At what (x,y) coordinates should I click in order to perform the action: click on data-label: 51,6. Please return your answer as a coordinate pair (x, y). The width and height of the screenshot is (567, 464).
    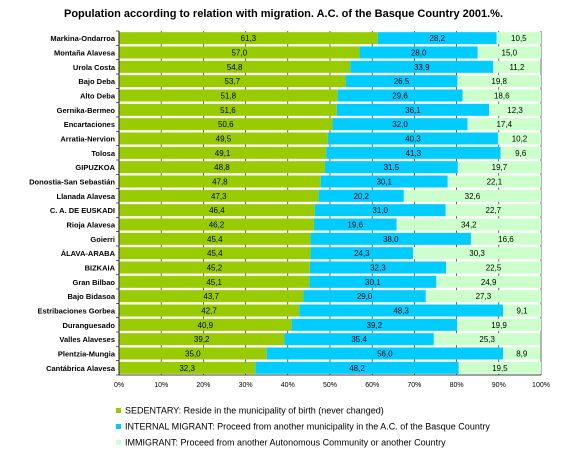
    Looking at the image, I should click on (228, 110).